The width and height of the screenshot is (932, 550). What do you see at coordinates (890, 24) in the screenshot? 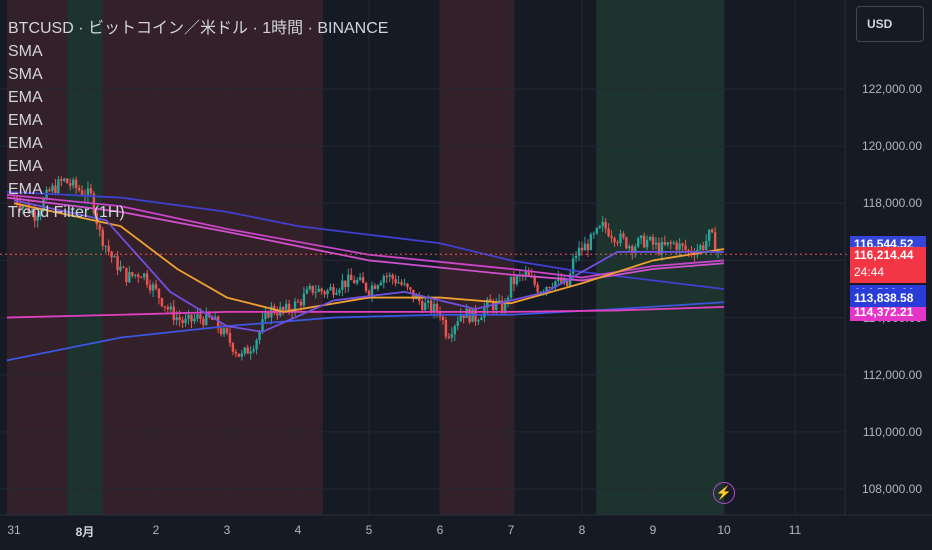
I see `currency-button: USD` at bounding box center [890, 24].